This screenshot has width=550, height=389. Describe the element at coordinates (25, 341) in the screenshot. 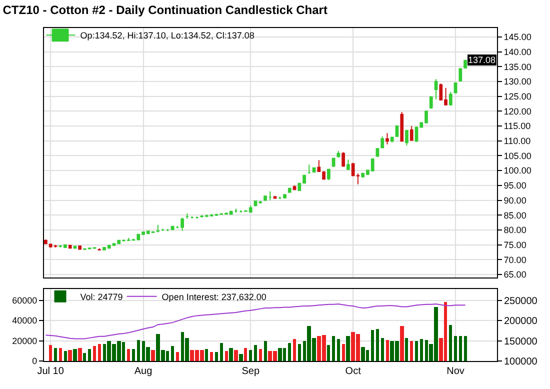

I see `y-tick-label: 20000` at that location.